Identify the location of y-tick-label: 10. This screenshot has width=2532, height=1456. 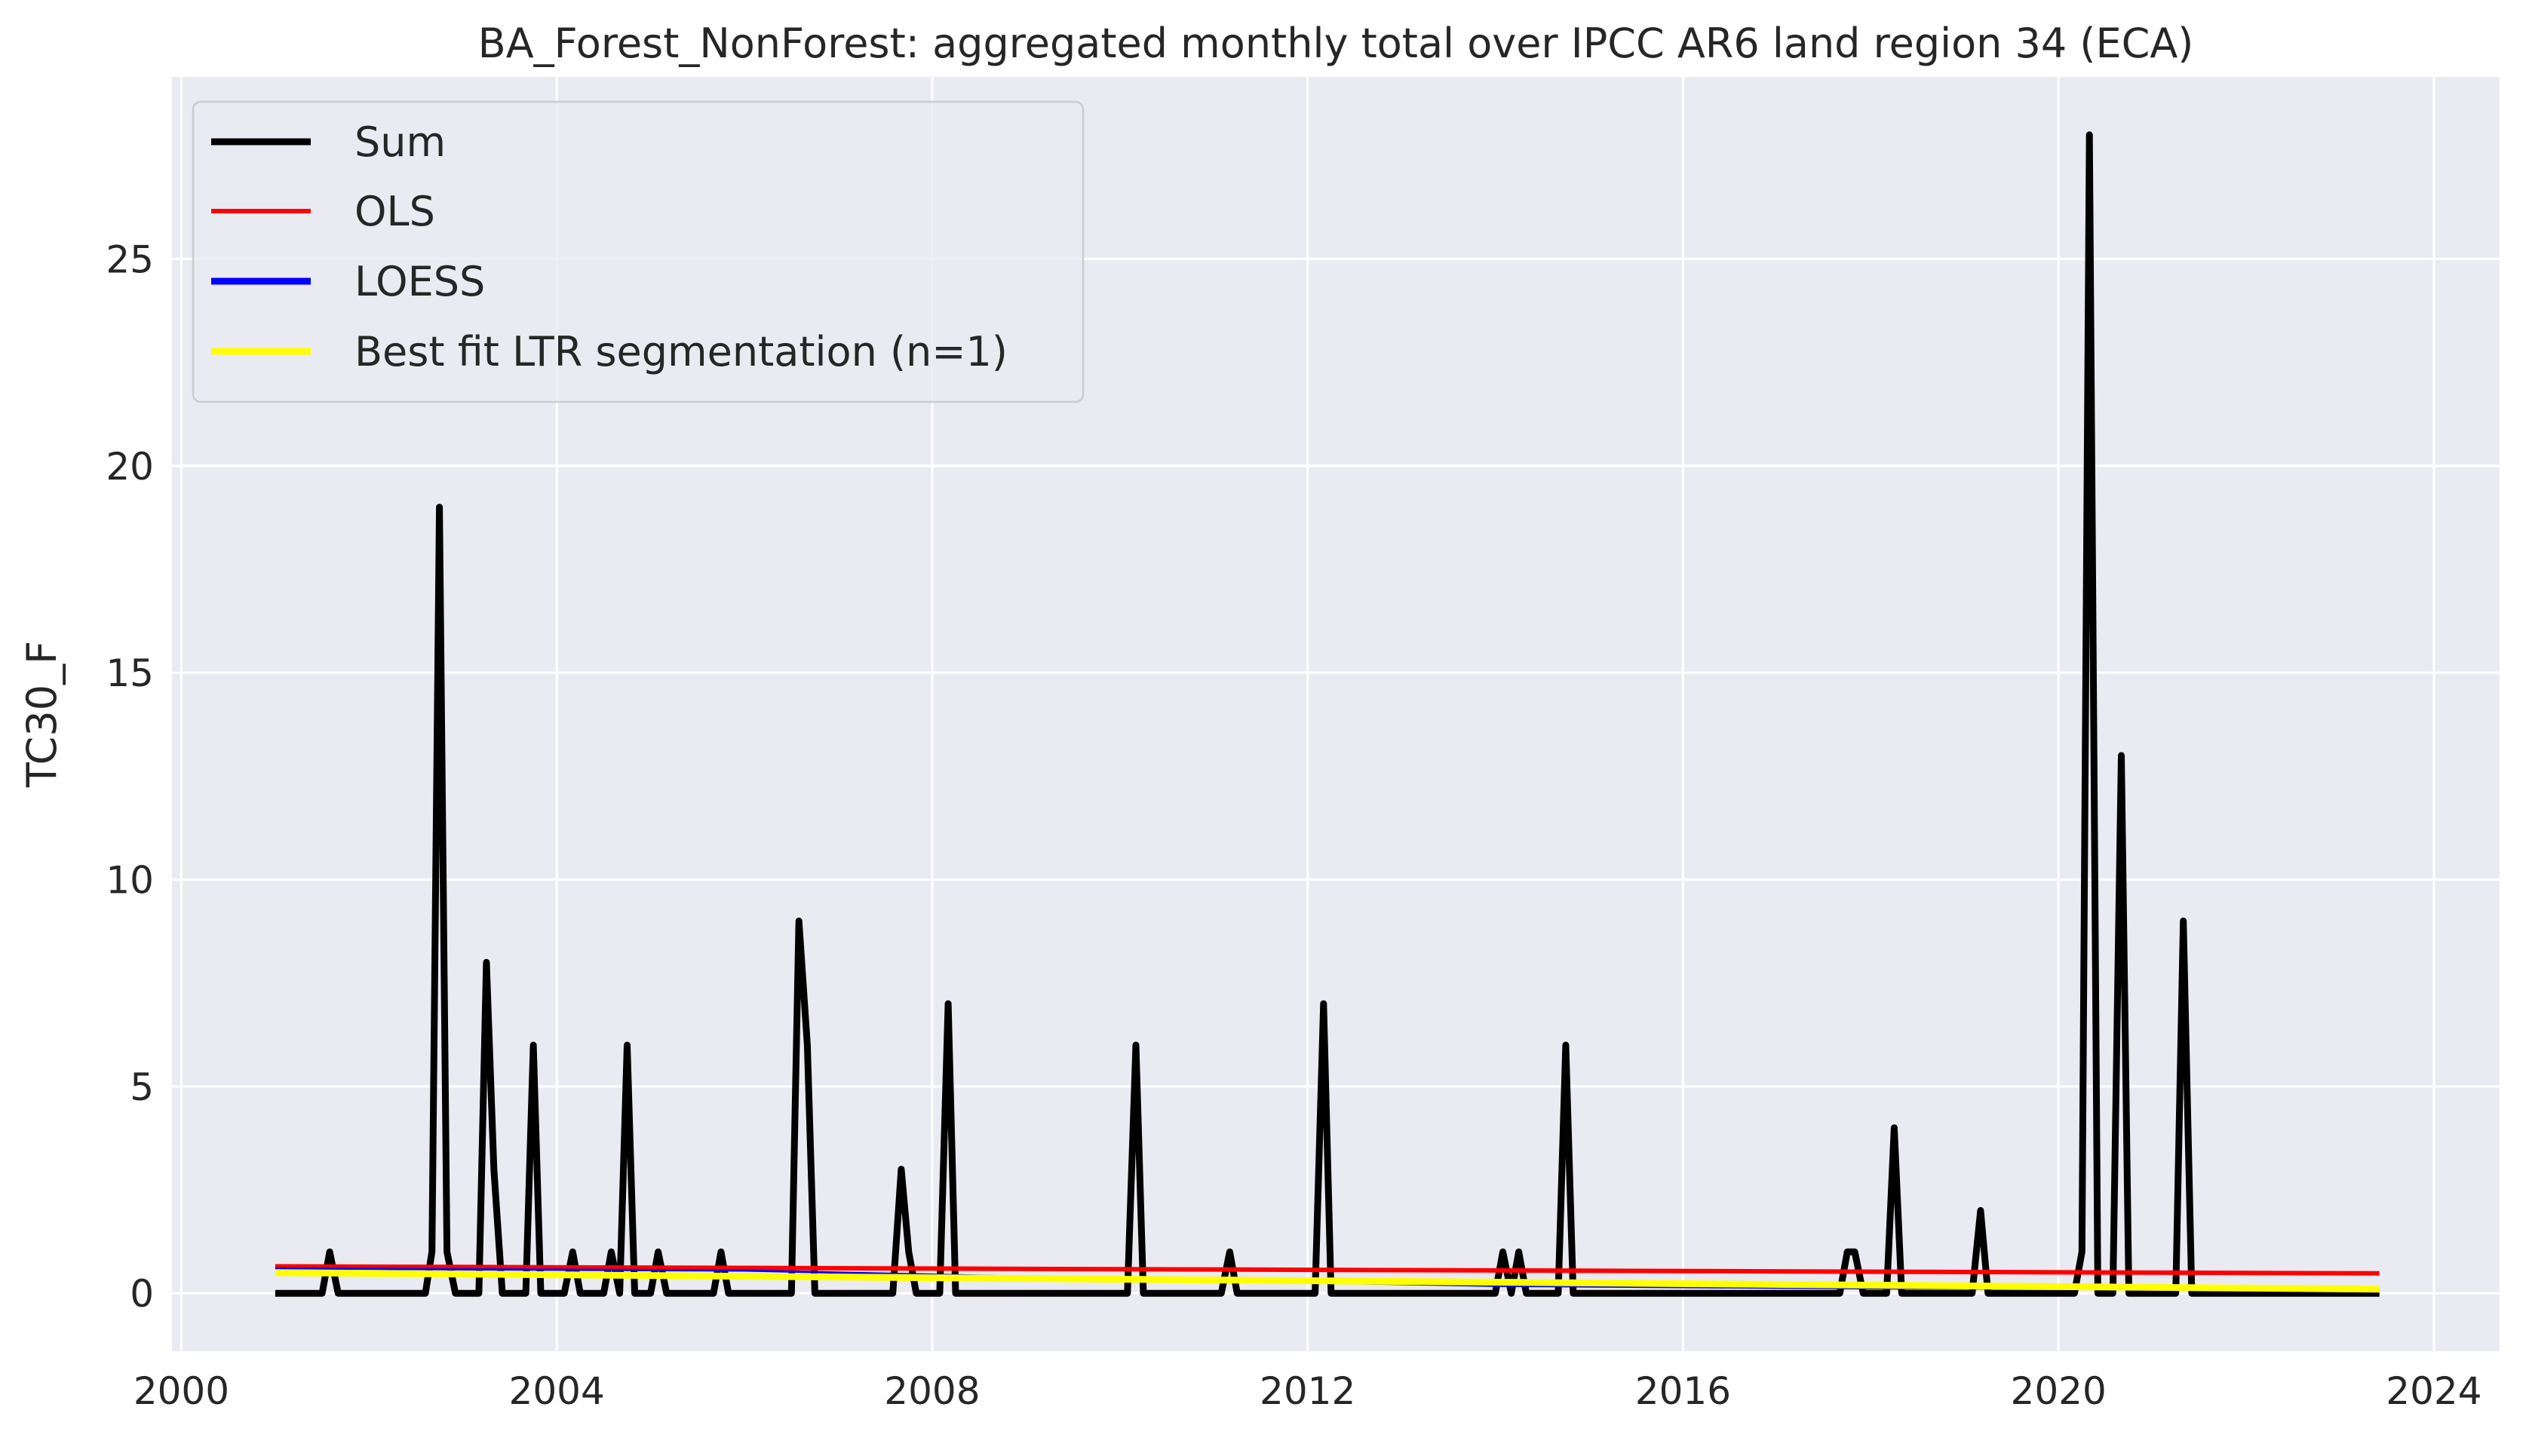
(130, 880).